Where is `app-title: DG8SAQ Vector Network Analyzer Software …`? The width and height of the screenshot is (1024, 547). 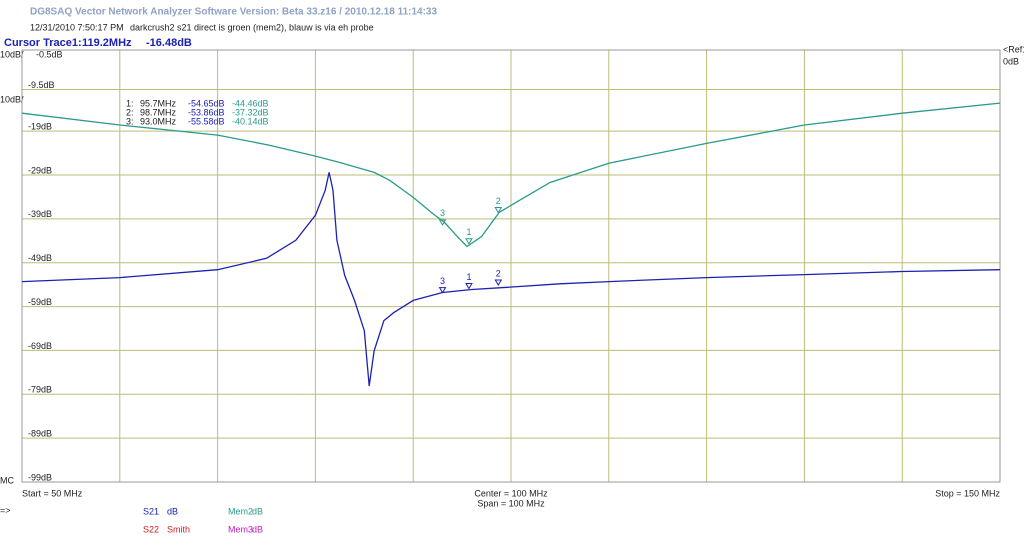
app-title: DG8SAQ Vector Network Analyzer Software … is located at coordinates (233, 12).